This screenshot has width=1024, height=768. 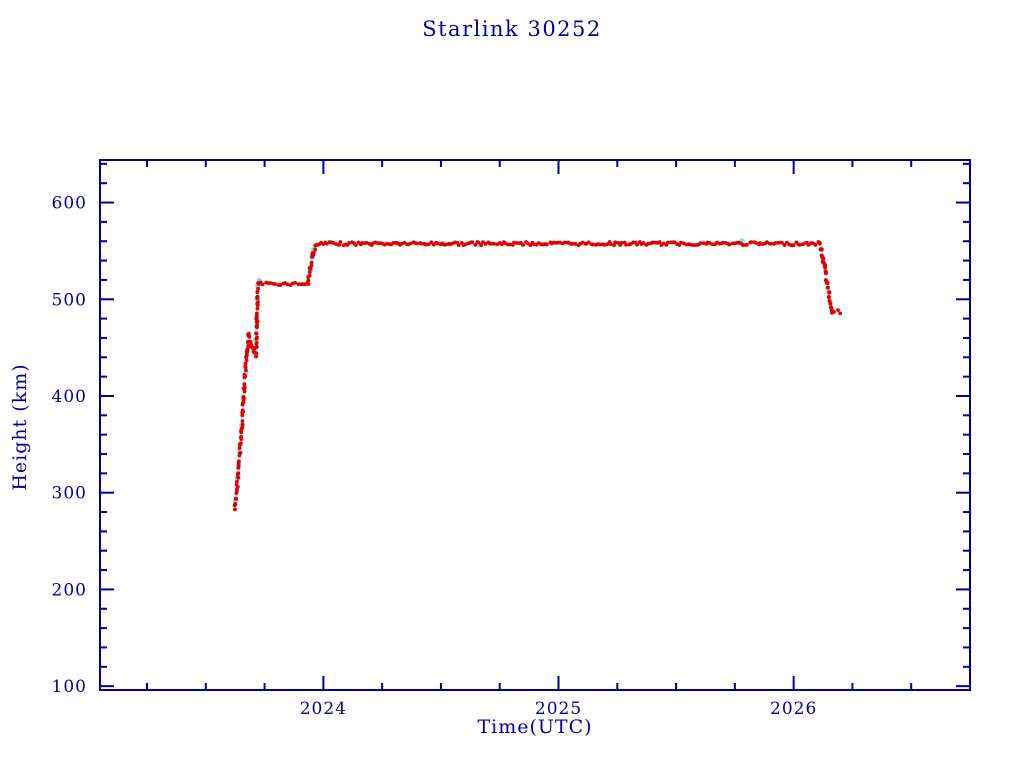 What do you see at coordinates (69, 397) in the screenshot?
I see `svg-text: 400` at bounding box center [69, 397].